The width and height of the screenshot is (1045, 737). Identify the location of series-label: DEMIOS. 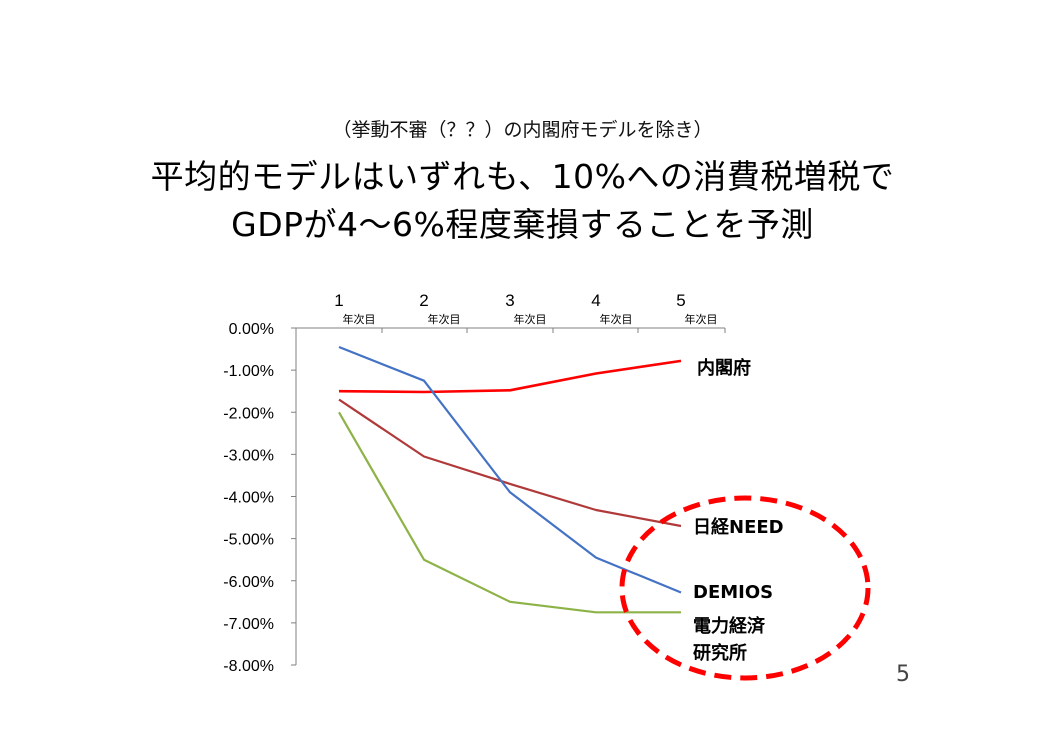
(733, 592).